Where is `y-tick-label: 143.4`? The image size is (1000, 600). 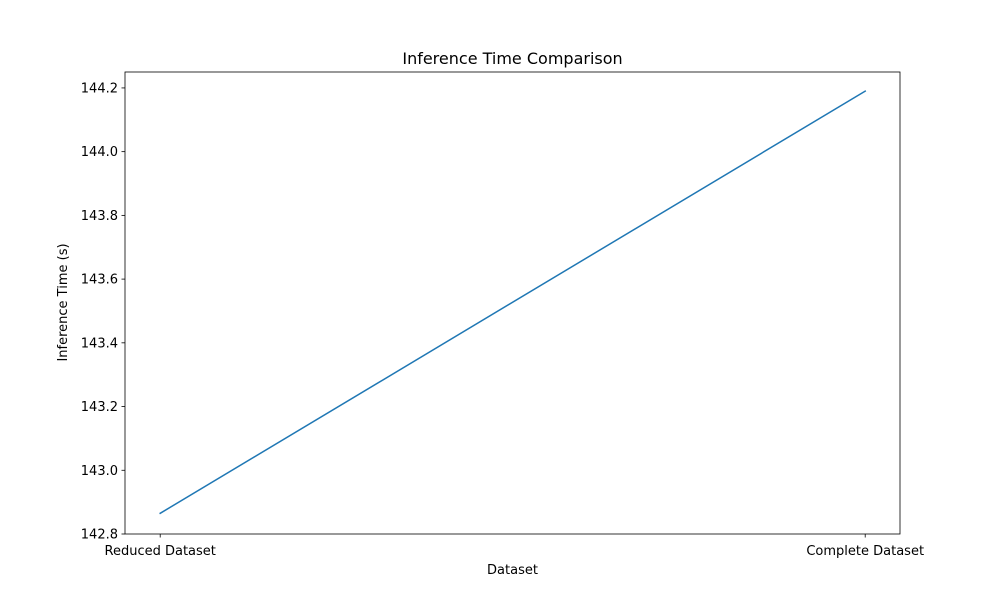 y-tick-label: 143.4 is located at coordinates (99, 343).